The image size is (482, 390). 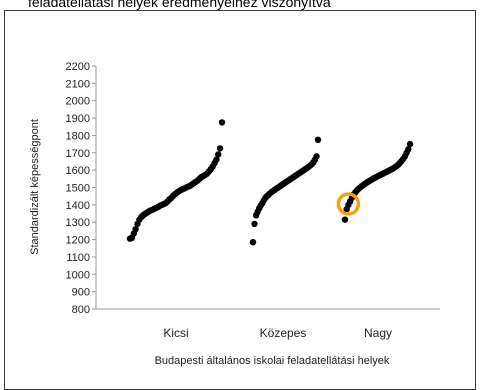 What do you see at coordinates (78, 241) in the screenshot?
I see `y-tick-label: 1200` at bounding box center [78, 241].